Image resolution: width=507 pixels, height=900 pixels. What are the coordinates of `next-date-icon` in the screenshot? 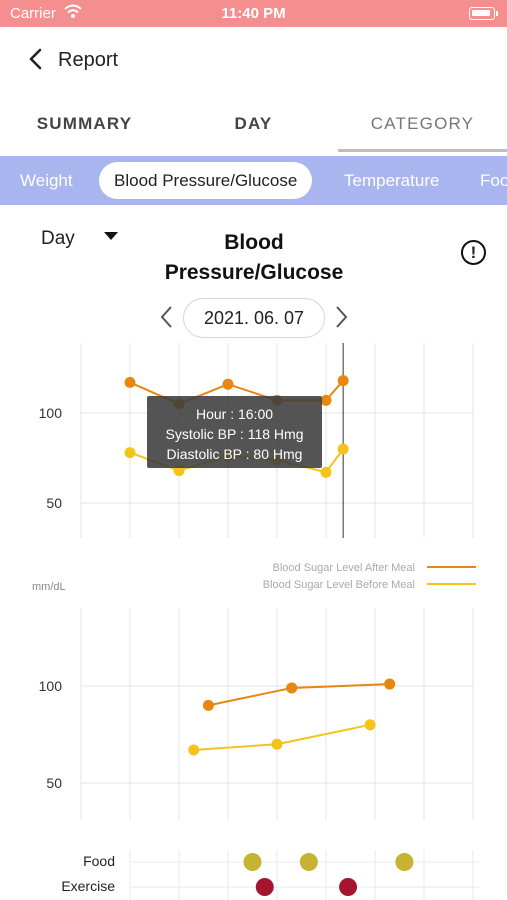 It's located at (341, 317).